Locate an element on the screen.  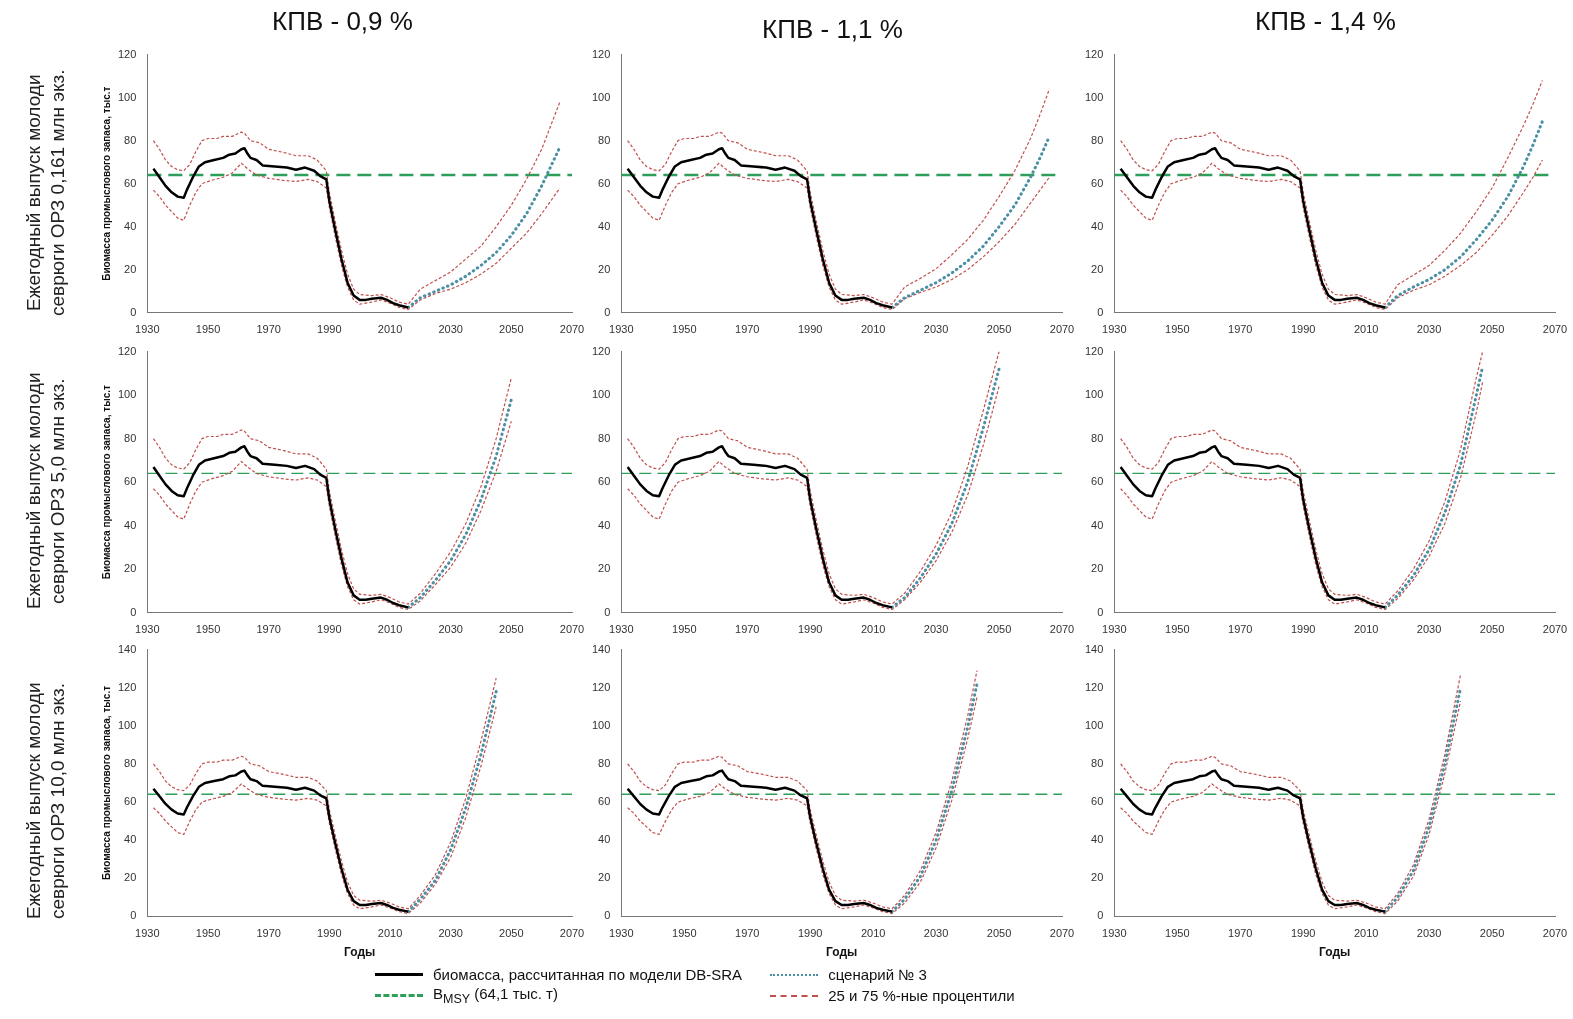
text: Ежегодный выпуск молоди севрюги ОРЗ 10,0 млн экз. is located at coordinates (45, 801).